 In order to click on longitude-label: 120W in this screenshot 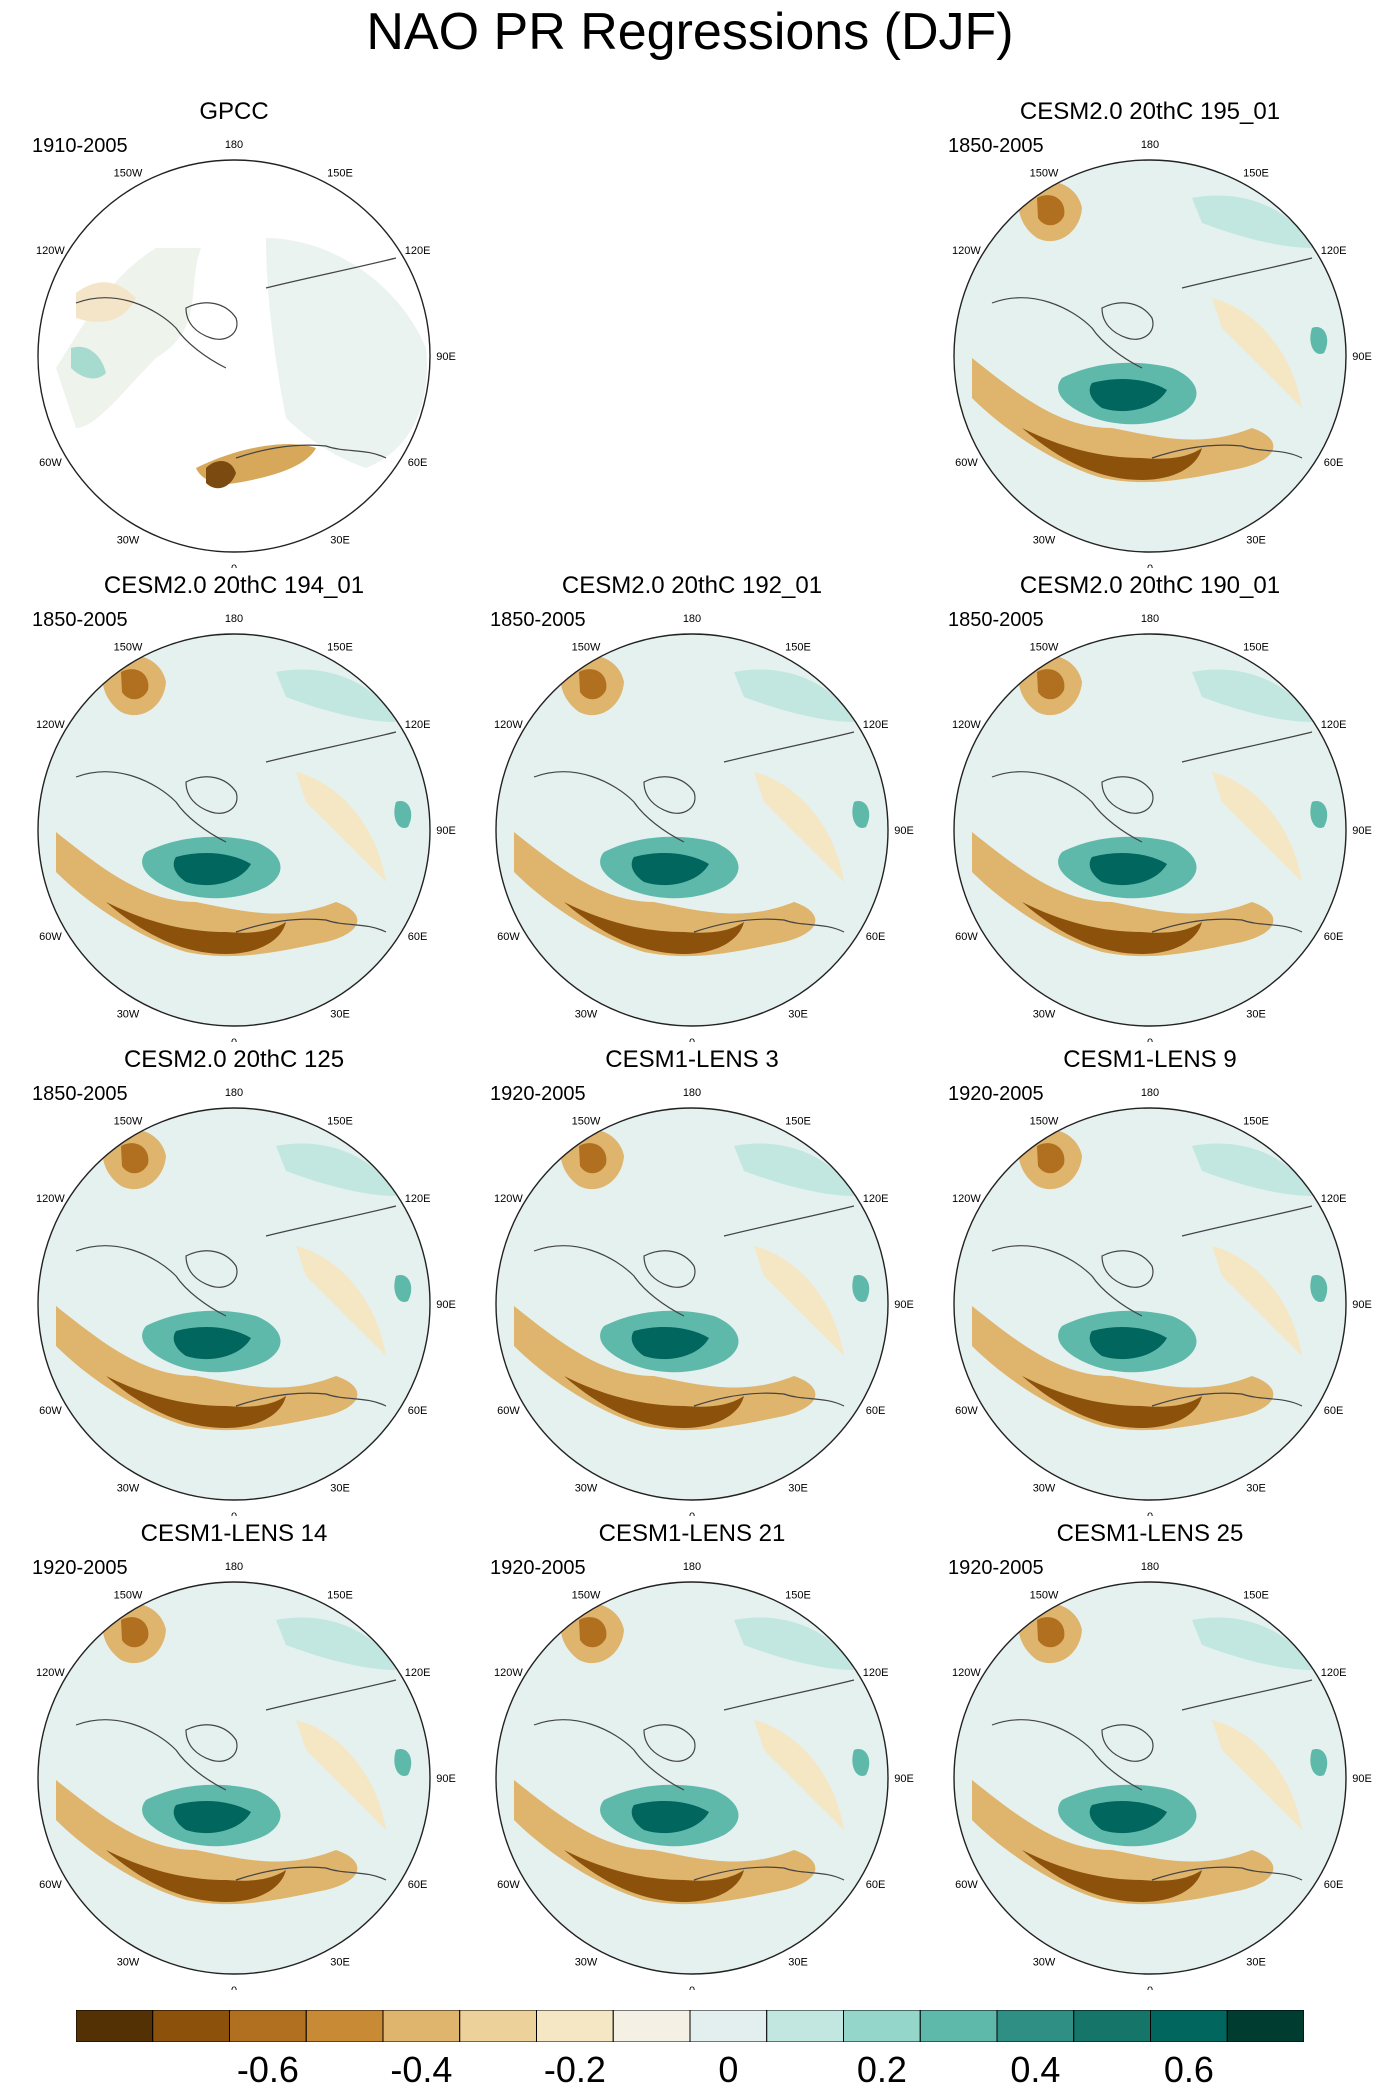, I will do `click(966, 251)`.